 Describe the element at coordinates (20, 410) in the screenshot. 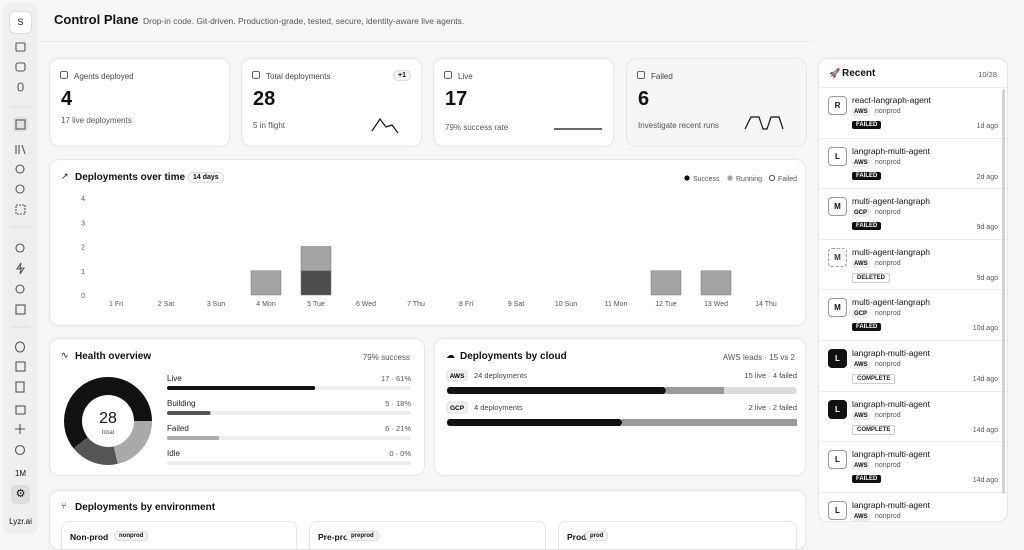

I see `store-icon` at that location.